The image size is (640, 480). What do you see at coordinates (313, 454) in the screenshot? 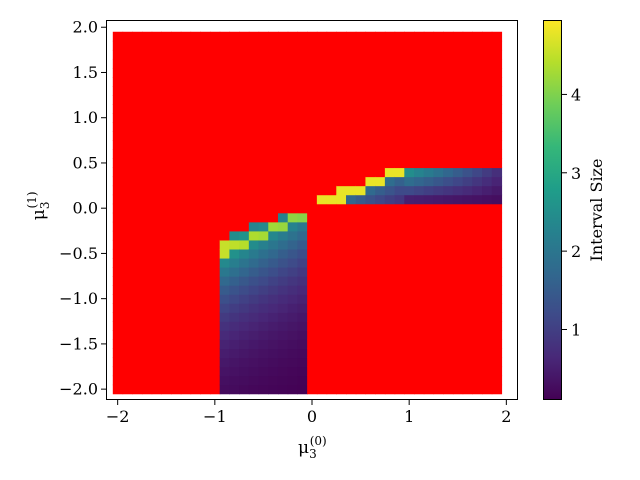
I see `axis-label-subscript: 3` at bounding box center [313, 454].